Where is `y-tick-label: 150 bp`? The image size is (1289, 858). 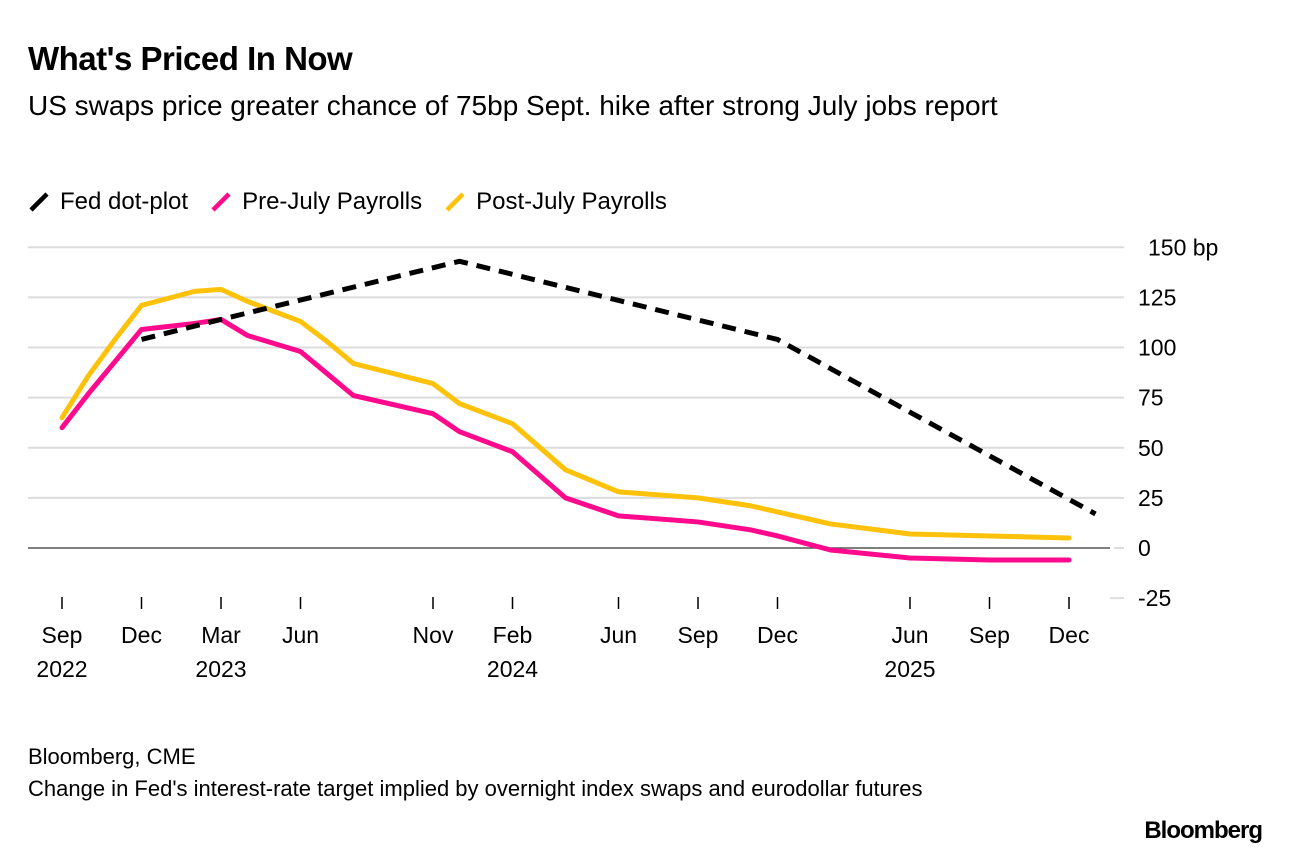
y-tick-label: 150 bp is located at coordinates (1183, 247).